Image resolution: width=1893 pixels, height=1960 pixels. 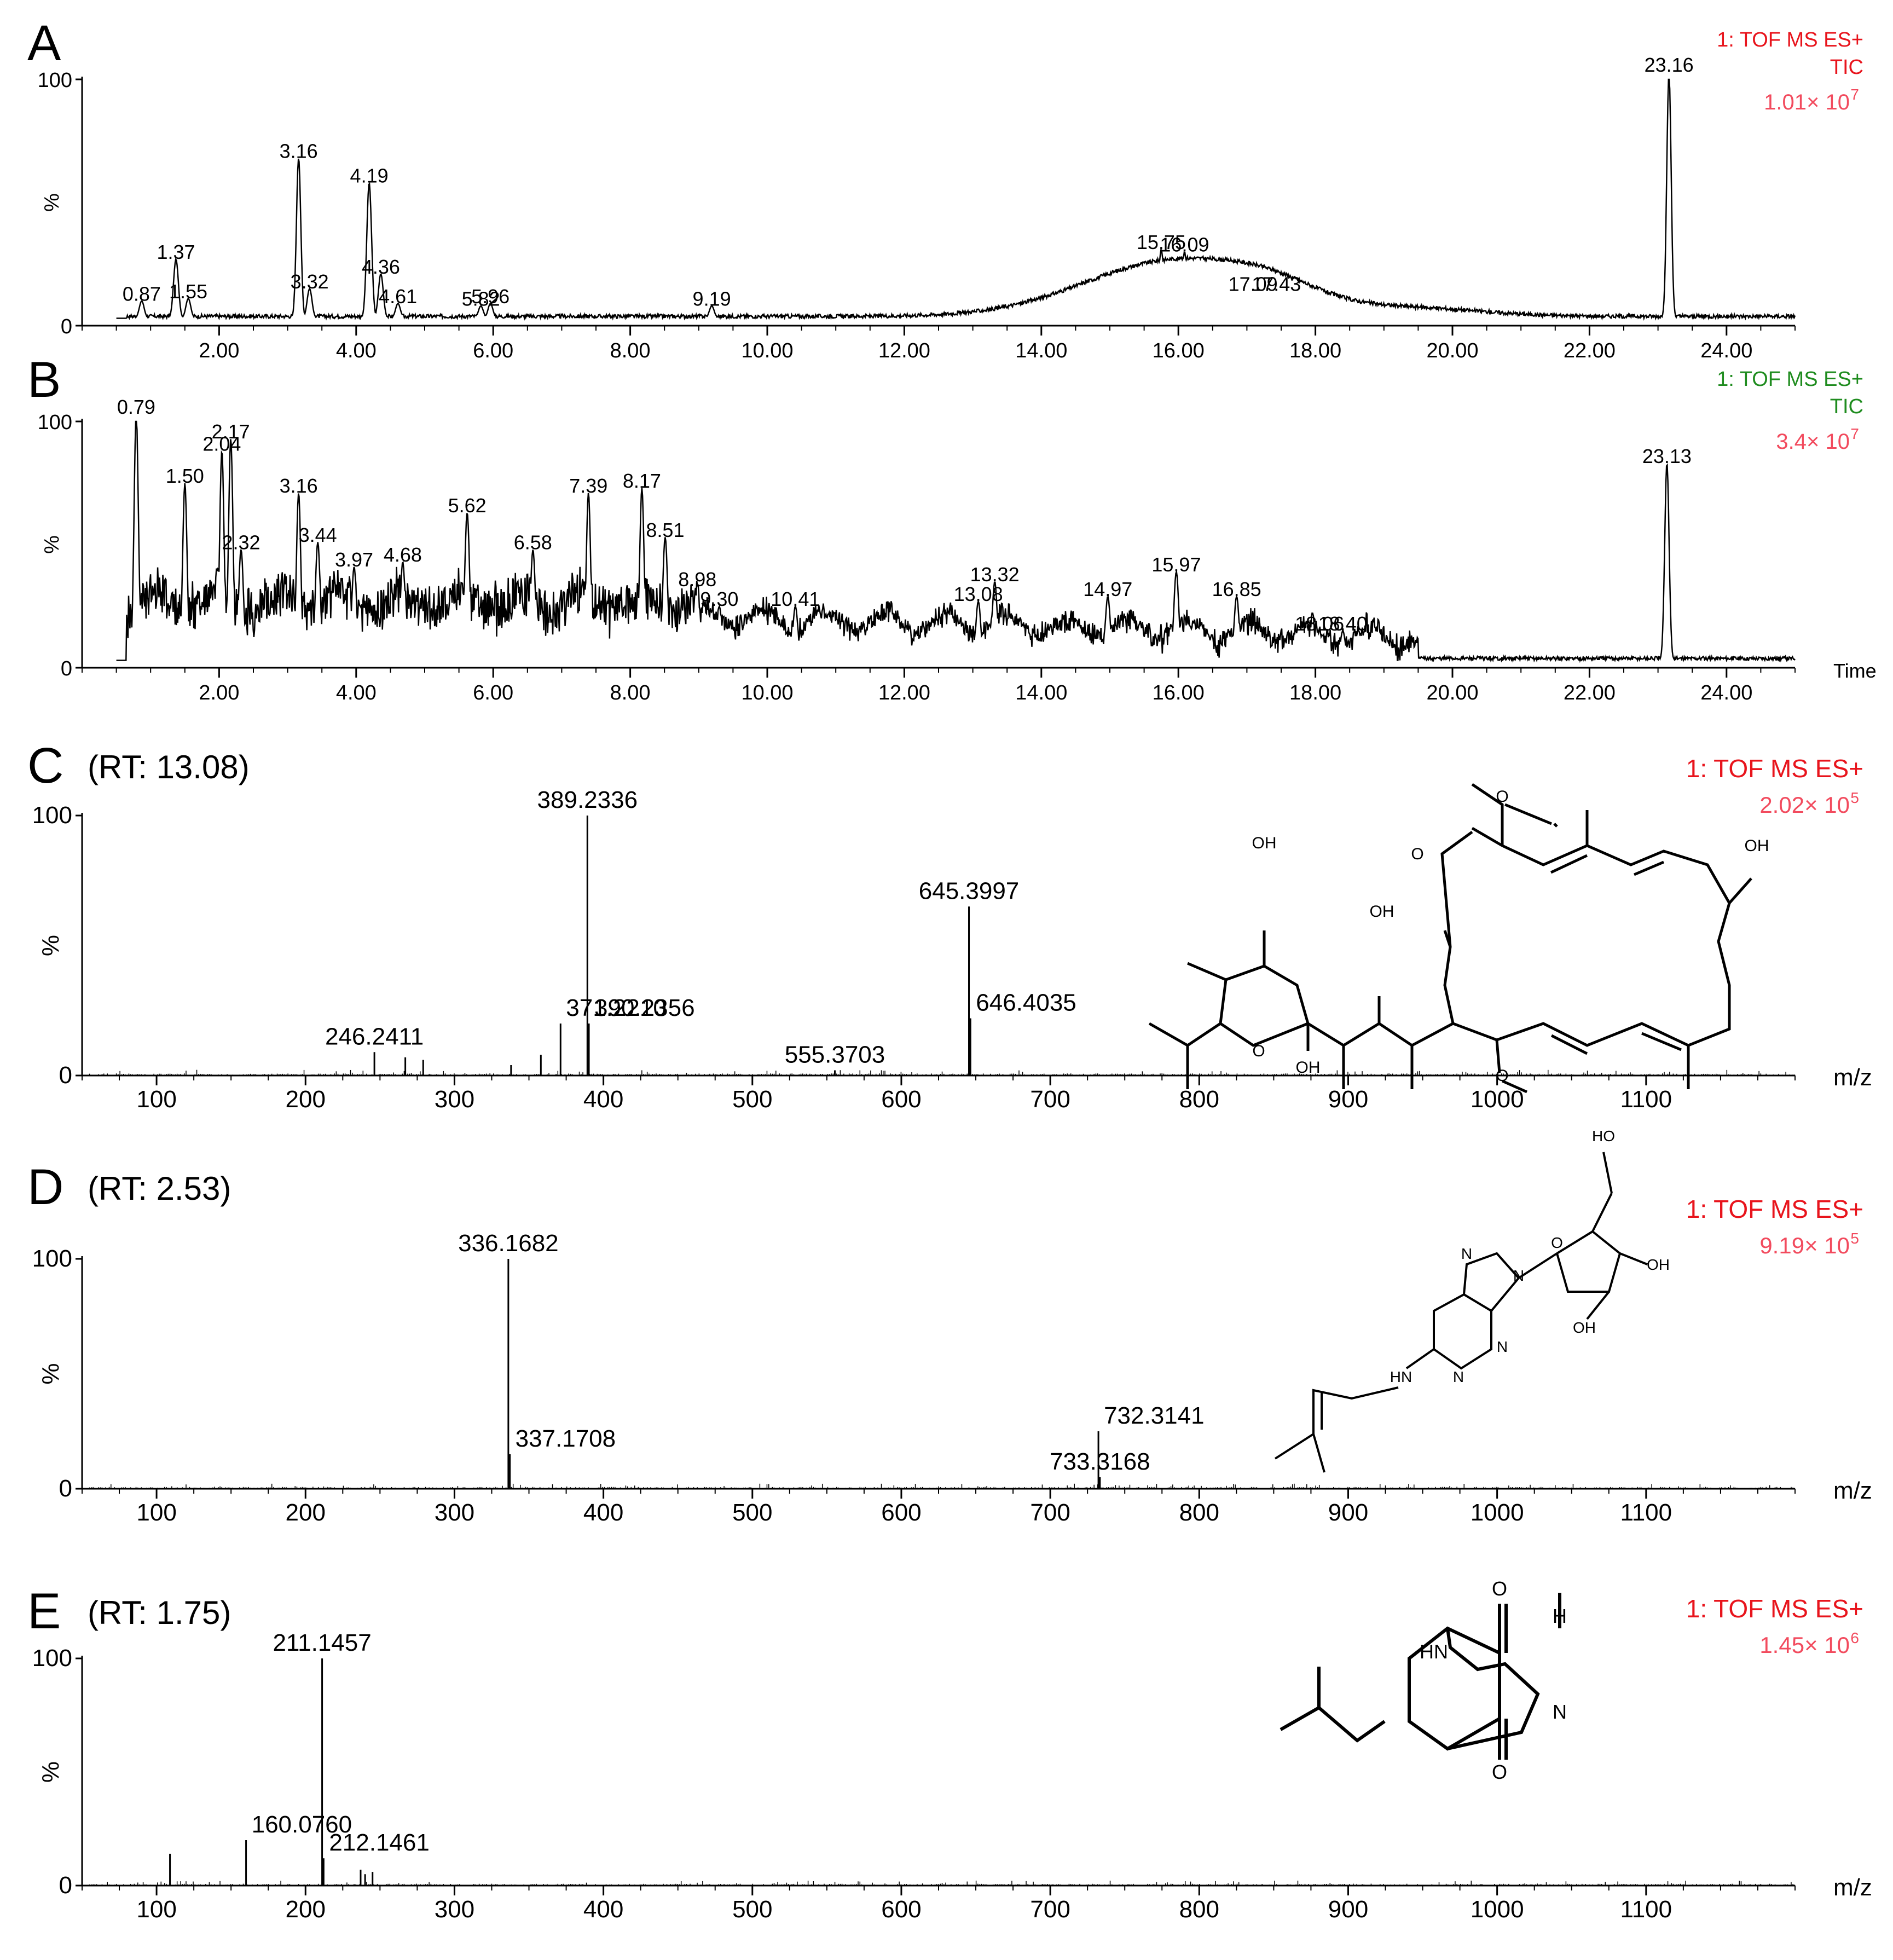 What do you see at coordinates (354, 559) in the screenshot?
I see `peak-label: 3.97` at bounding box center [354, 559].